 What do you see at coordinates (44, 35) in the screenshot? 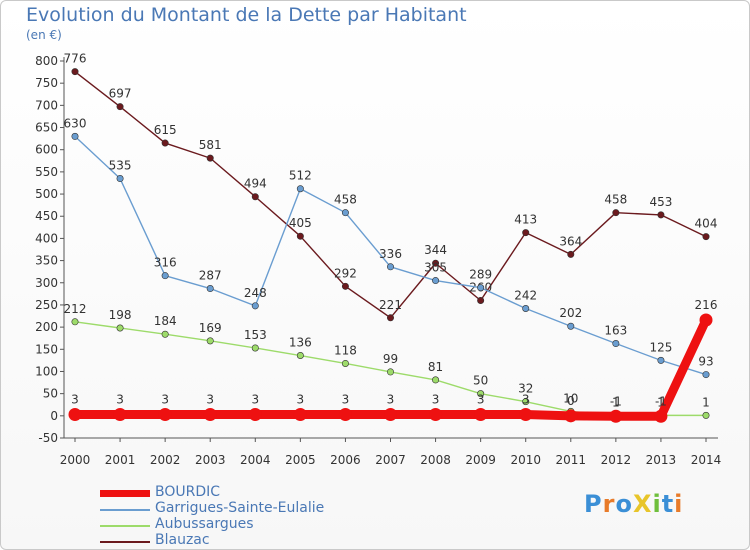
I see `chart-subtitle: (en €)` at bounding box center [44, 35].